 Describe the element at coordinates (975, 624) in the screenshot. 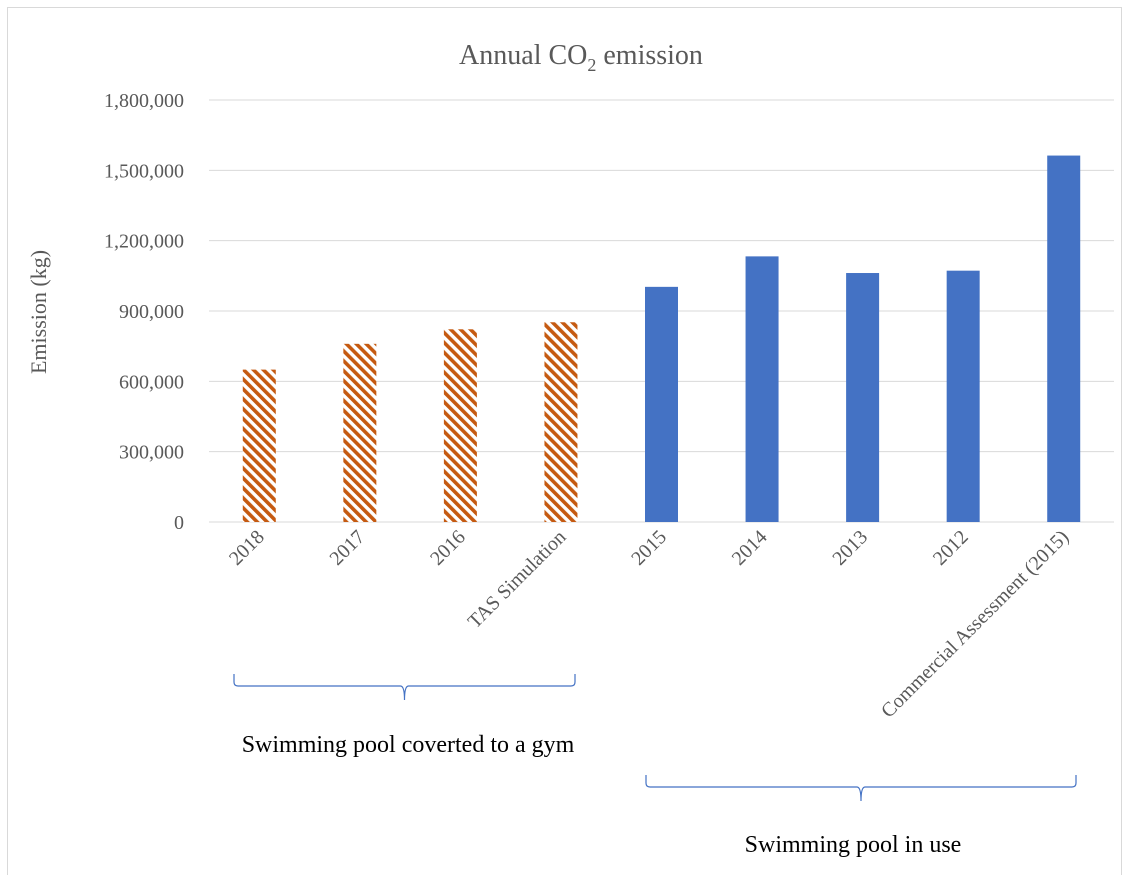

I see `x-tick-label: Commercial Assessment (2015)` at that location.